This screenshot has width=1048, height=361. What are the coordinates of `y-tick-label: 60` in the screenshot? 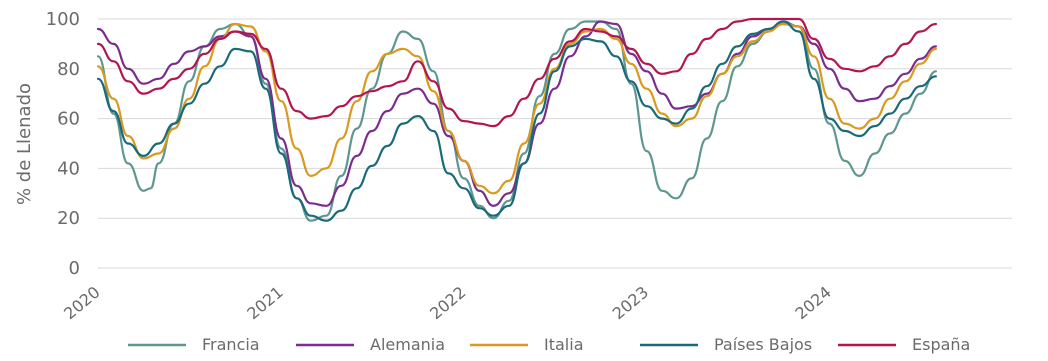 It's located at (68, 119).